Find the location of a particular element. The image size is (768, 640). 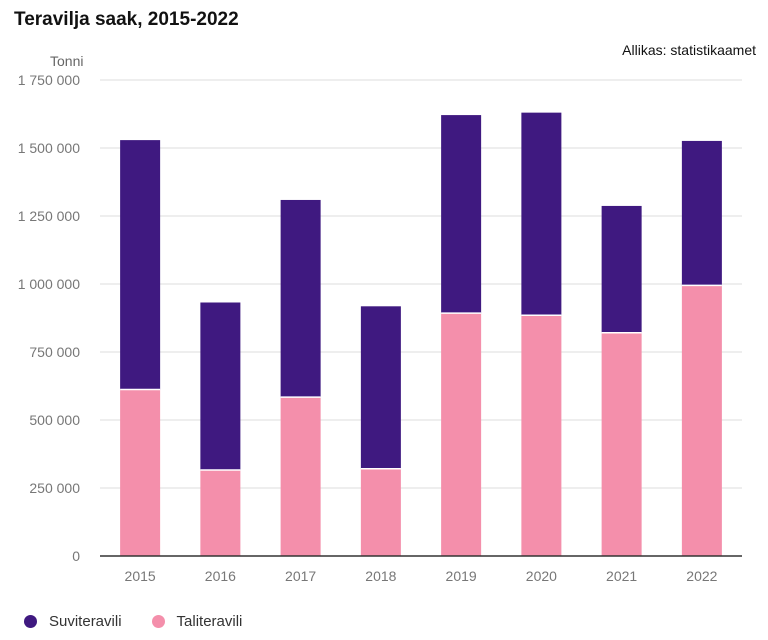

bar-suviteravili-2015 is located at coordinates (140, 265).